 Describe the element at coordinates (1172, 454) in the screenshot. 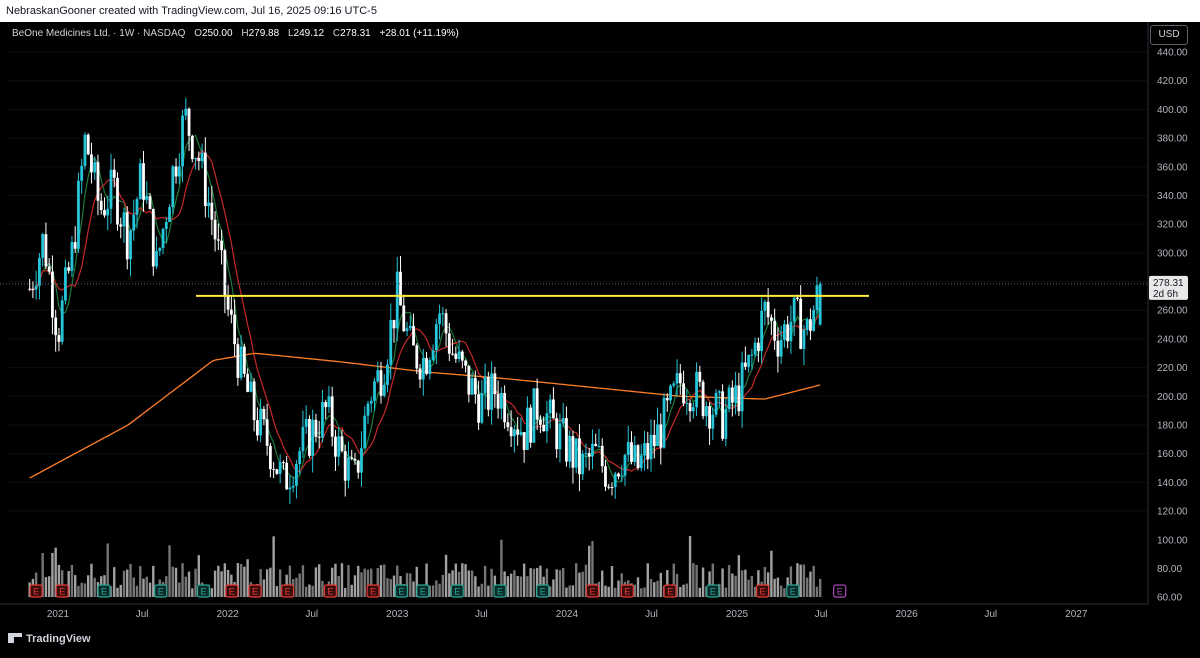

I see `y-tick-label: 160.00` at that location.